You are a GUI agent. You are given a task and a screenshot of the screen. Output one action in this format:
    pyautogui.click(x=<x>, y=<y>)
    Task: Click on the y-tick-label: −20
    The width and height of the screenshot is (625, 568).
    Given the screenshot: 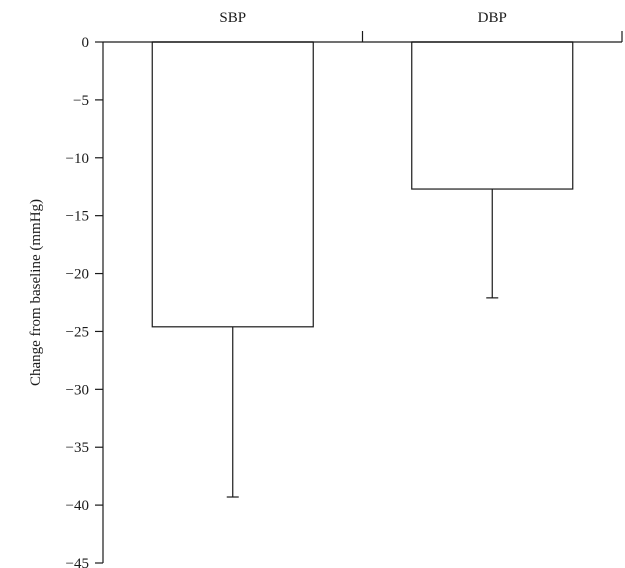 What is the action you would take?
    pyautogui.click(x=77, y=275)
    